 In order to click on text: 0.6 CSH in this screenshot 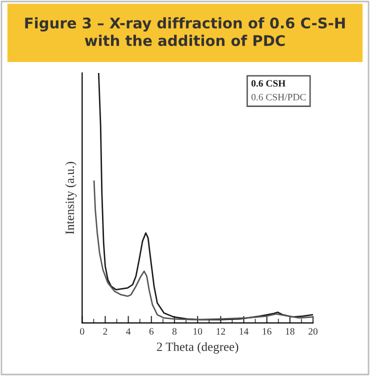, I will do `click(268, 83)`.